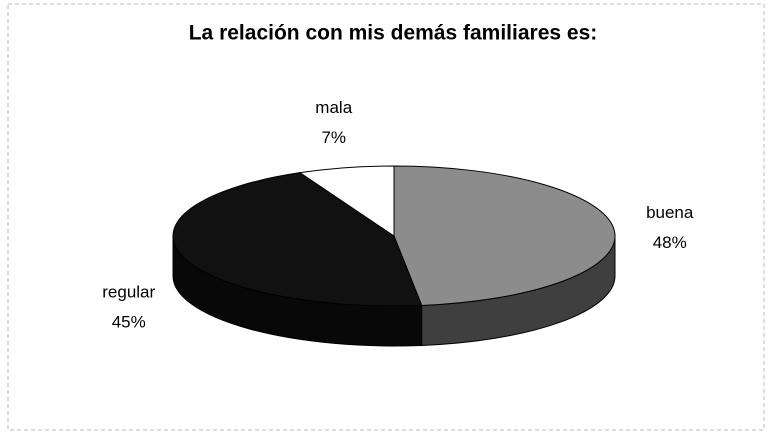 The width and height of the screenshot is (772, 435). I want to click on value-label: 48%, so click(670, 242).